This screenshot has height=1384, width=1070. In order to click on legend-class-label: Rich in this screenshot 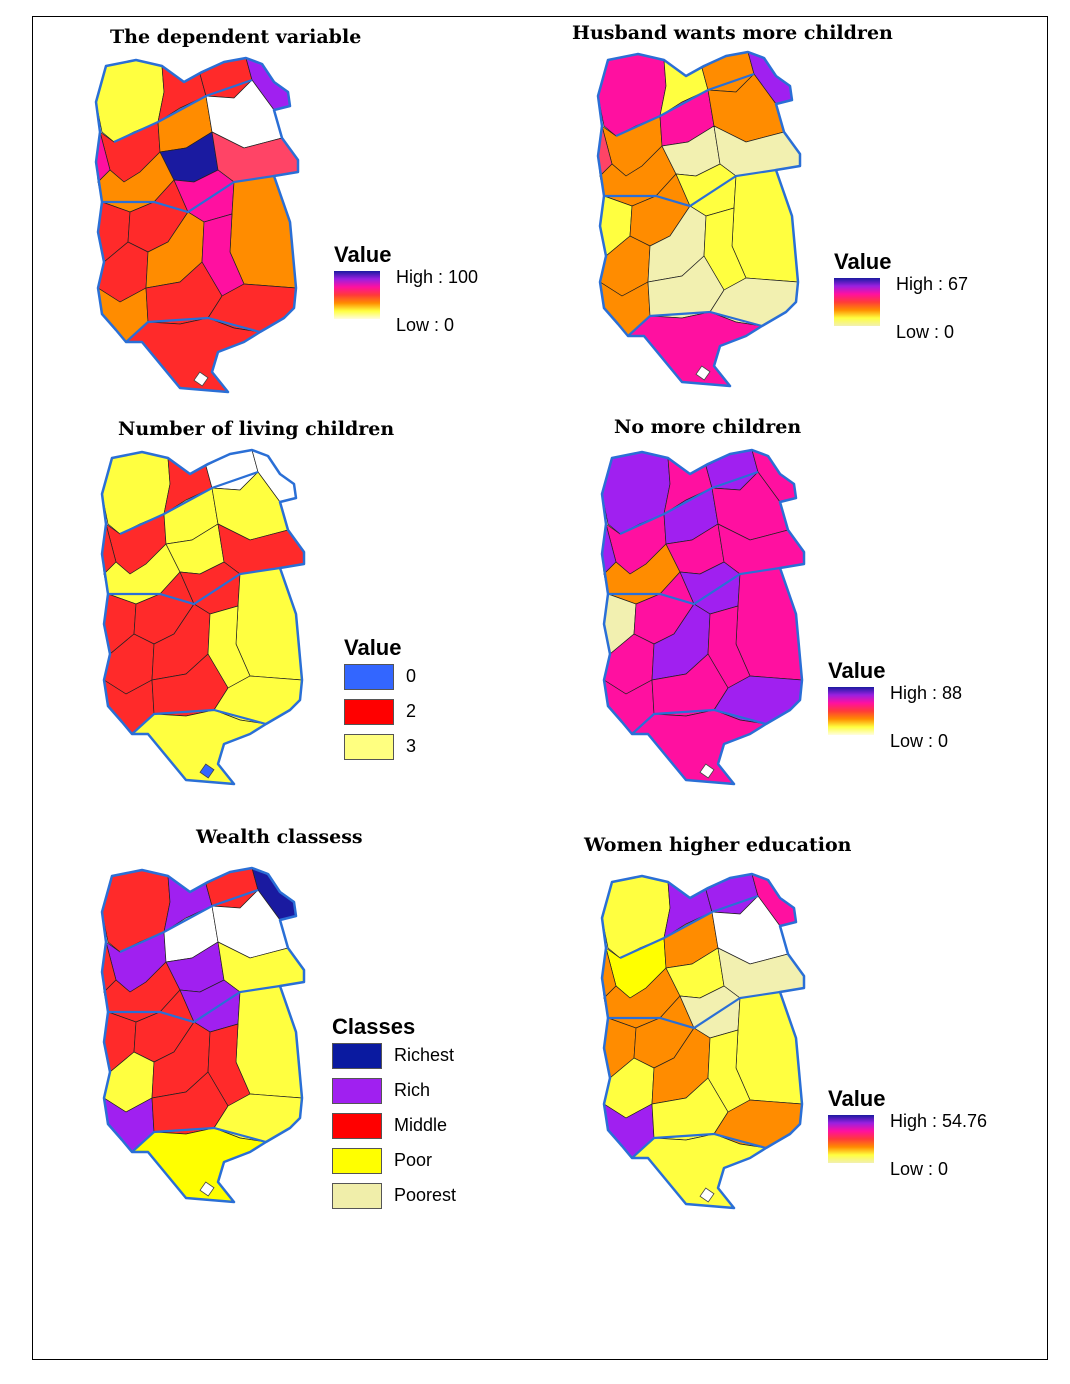, I will do `click(412, 1090)`.